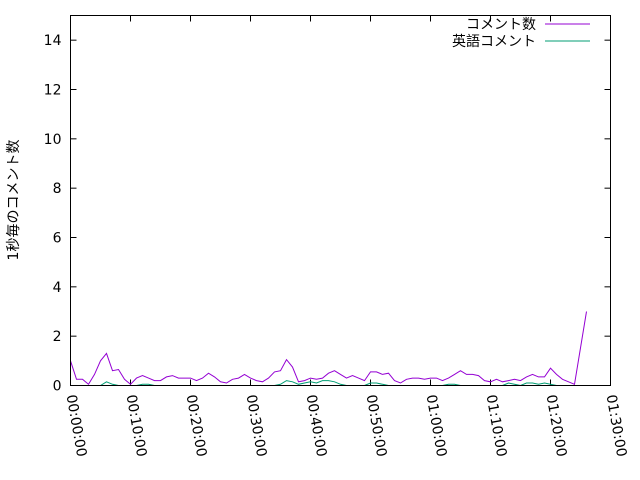 The width and height of the screenshot is (640, 480). I want to click on y-axis-label: 1秒毎のコメント数, so click(14, 200).